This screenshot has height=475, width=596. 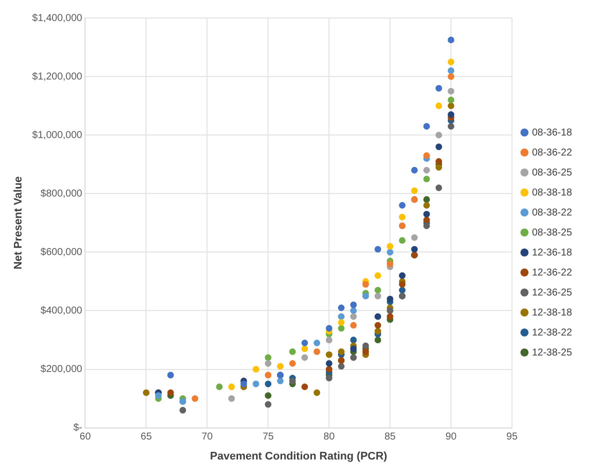 I want to click on legend-label: 12-36-25, so click(x=552, y=292).